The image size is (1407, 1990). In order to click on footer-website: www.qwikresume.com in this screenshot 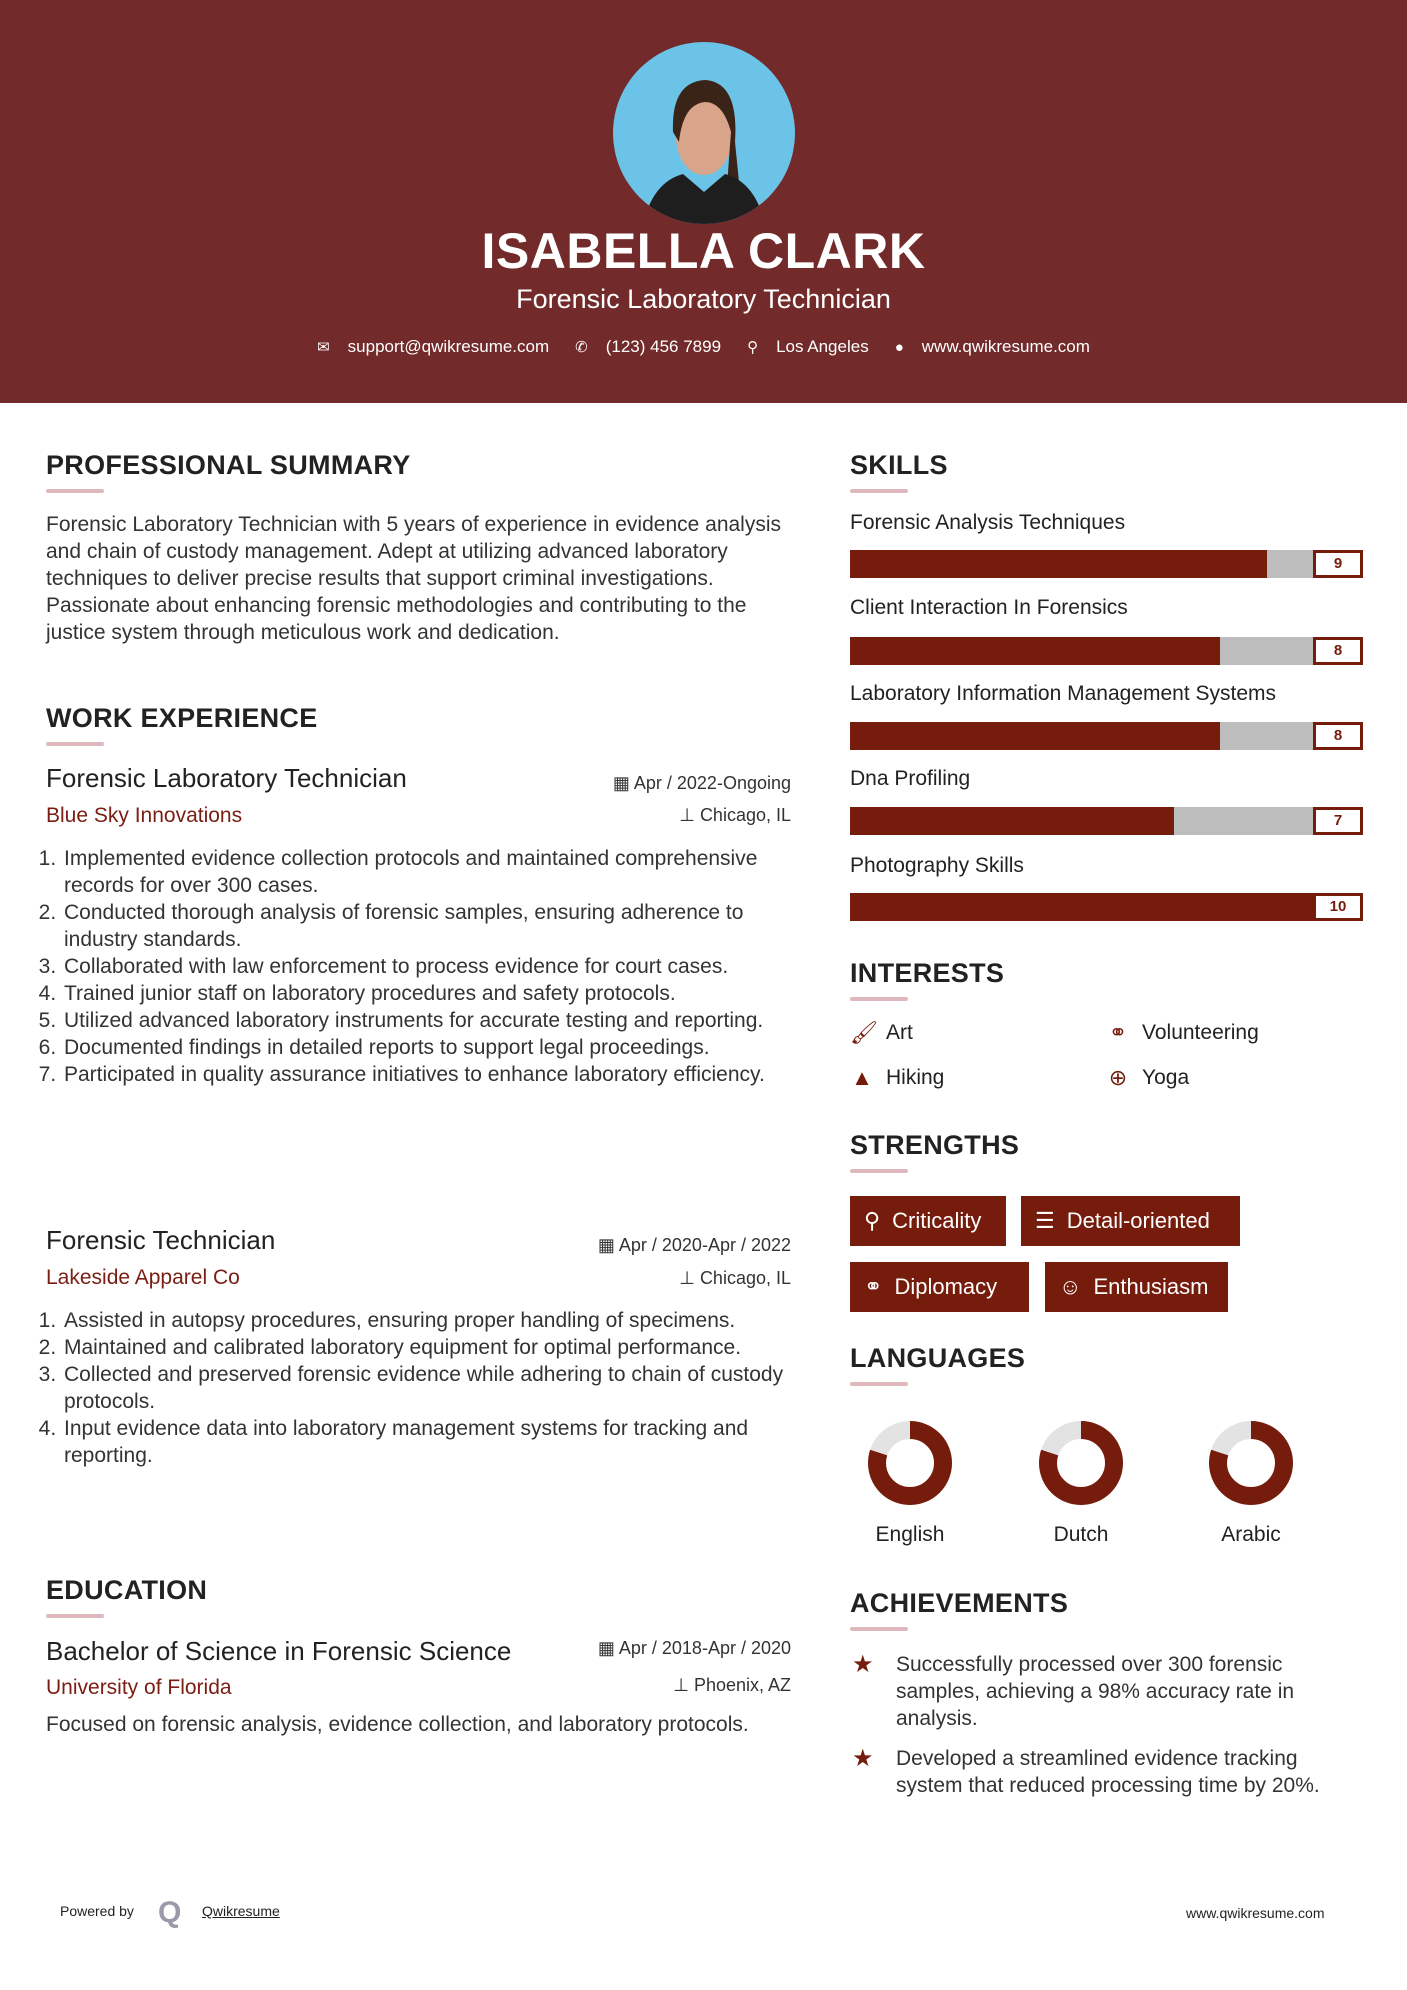, I will do `click(1255, 1913)`.